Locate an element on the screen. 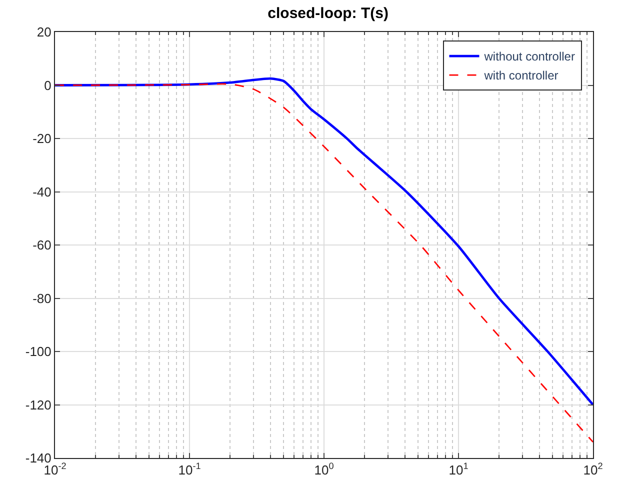  y-tick-label: -100 is located at coordinates (38, 352).